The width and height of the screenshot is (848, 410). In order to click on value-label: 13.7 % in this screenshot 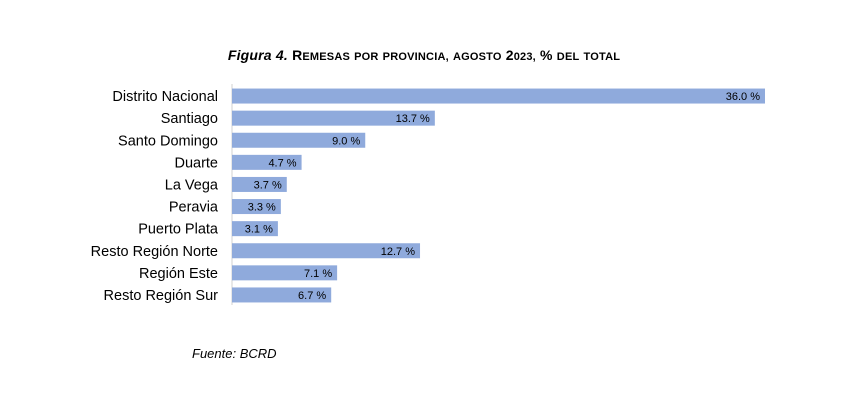, I will do `click(413, 119)`.